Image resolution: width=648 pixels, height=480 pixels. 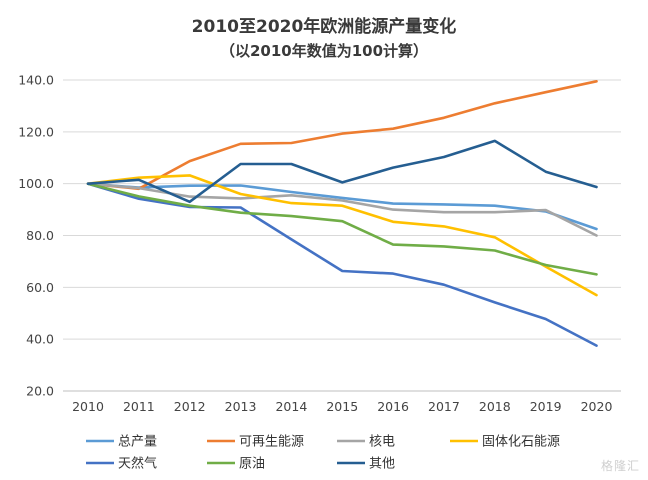 What do you see at coordinates (366, 464) in the screenshot?
I see `legend-item: 其他` at bounding box center [366, 464].